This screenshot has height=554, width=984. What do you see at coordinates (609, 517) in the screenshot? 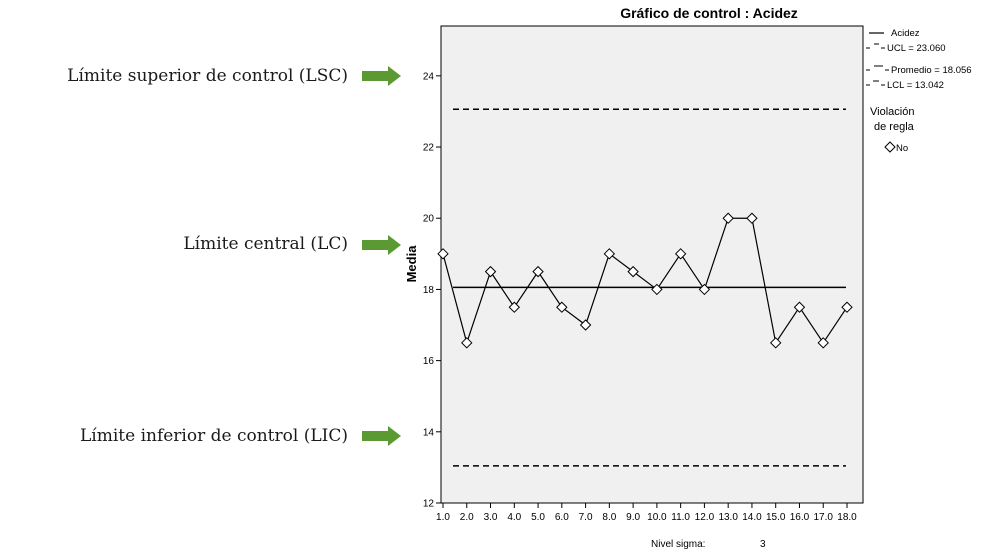
I see `x-tick-label: 8.0` at bounding box center [609, 517].